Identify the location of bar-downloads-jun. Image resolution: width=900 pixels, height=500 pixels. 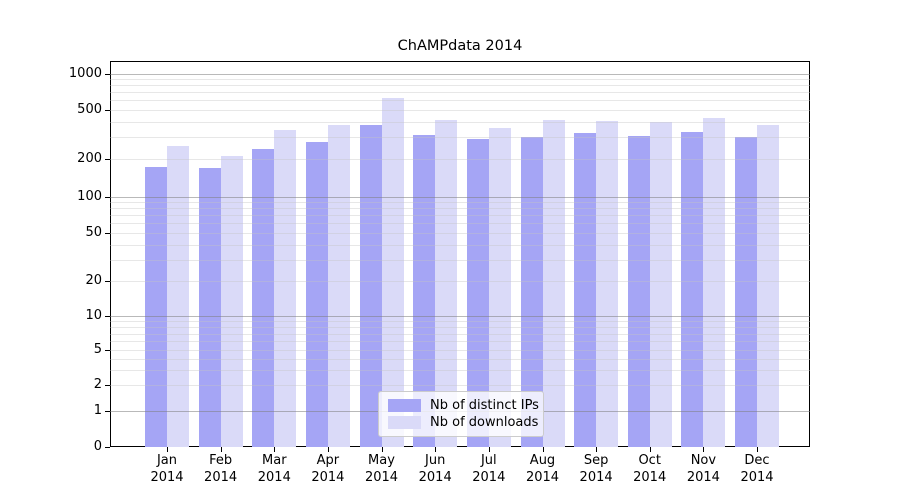
(446, 283).